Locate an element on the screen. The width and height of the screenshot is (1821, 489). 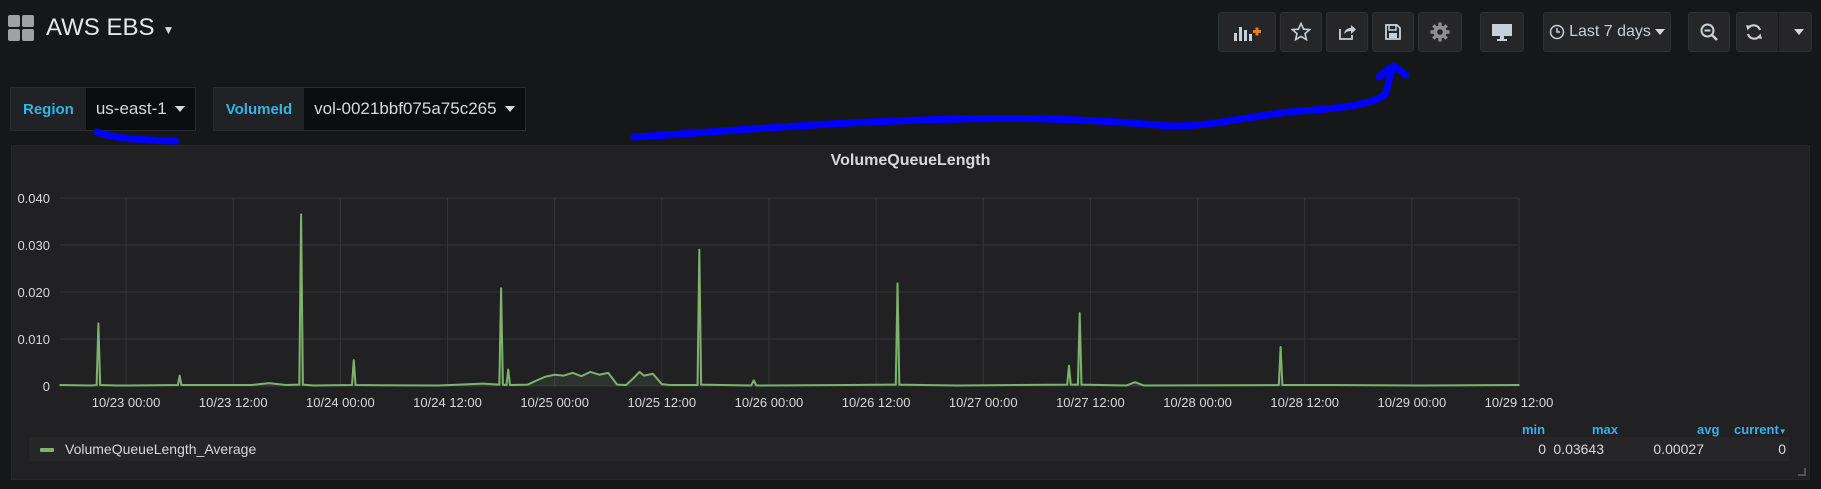
save-button is located at coordinates (1393, 32).